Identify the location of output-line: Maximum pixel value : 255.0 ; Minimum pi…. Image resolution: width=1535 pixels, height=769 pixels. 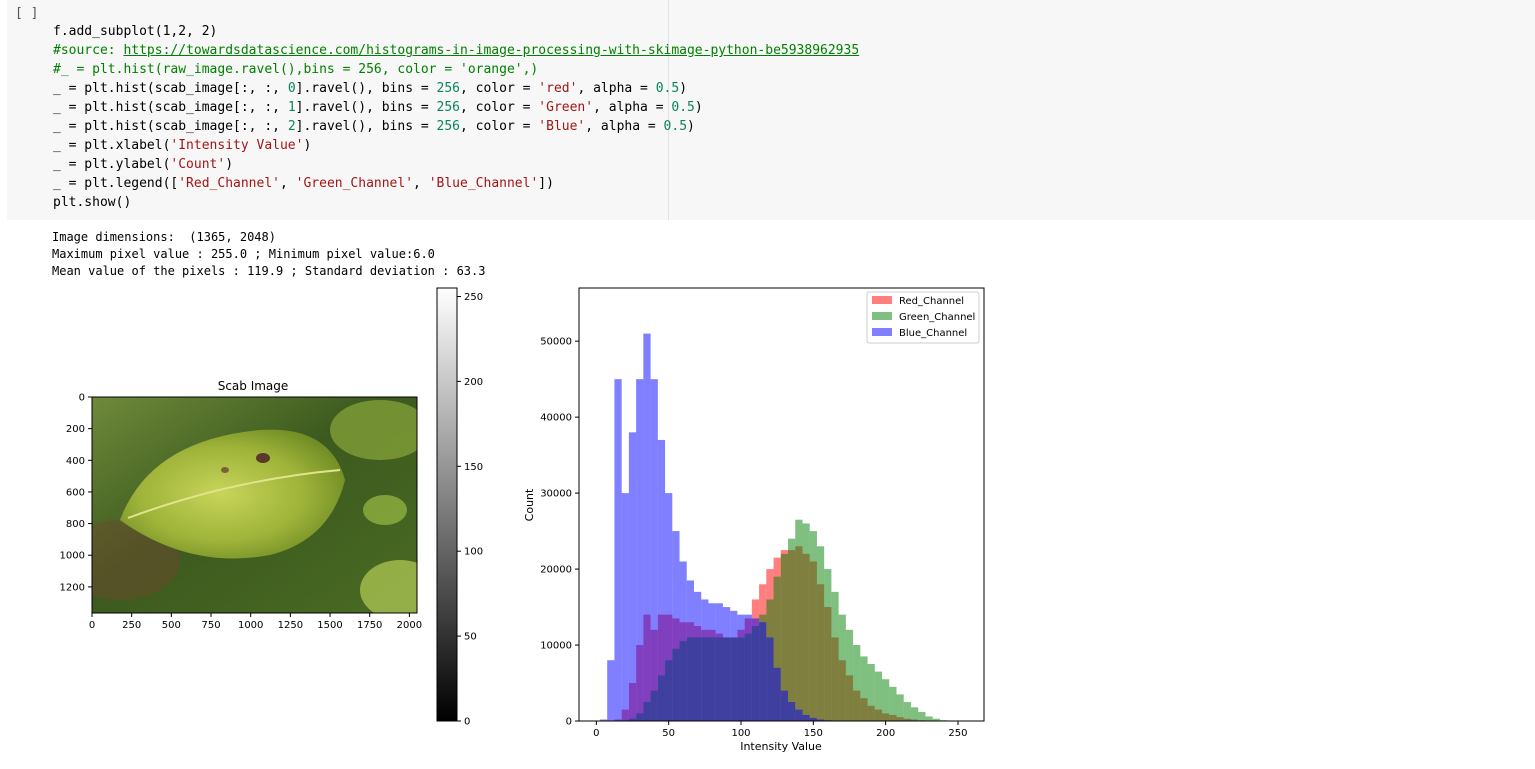
(243, 254).